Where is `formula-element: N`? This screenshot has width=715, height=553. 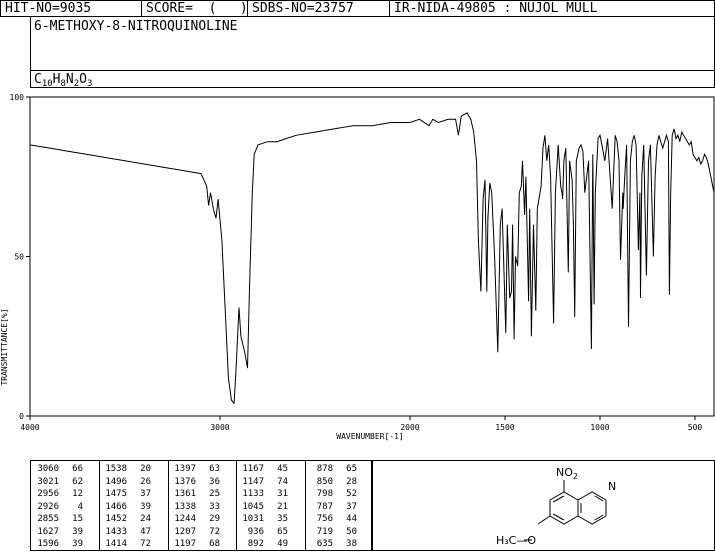
formula-element: N is located at coordinates (69, 79).